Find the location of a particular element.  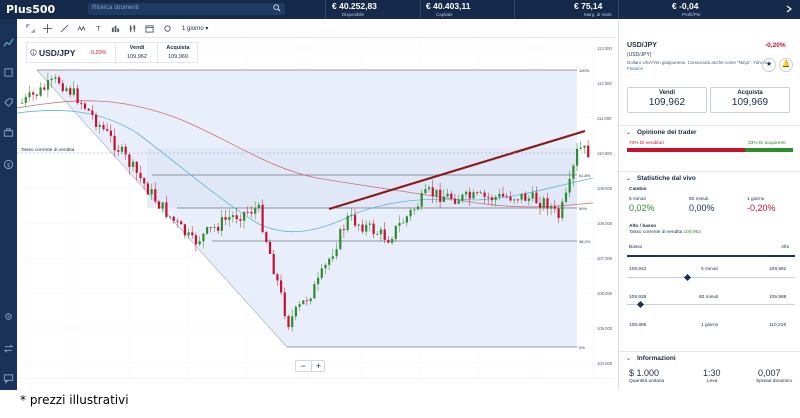

sell-label: Vendi is located at coordinates (137, 48).